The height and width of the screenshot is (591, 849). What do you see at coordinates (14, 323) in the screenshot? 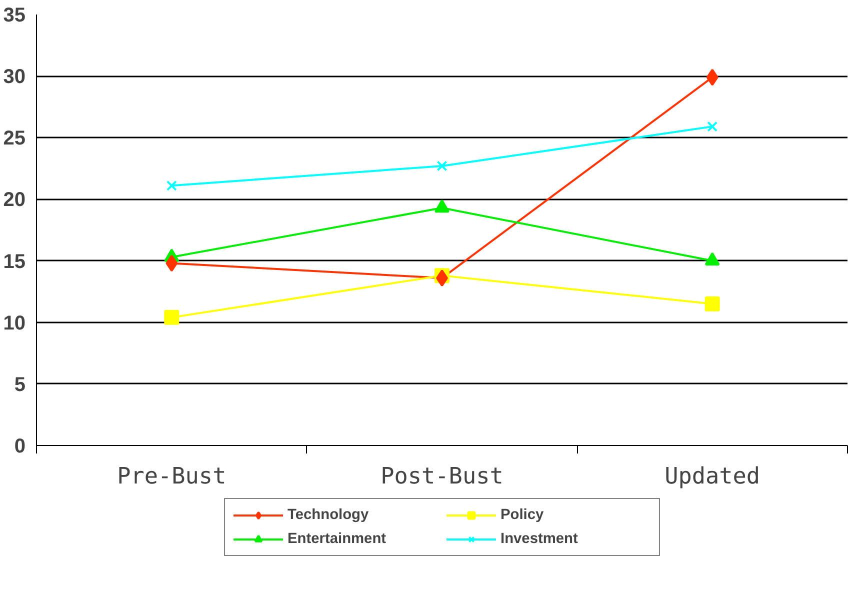
I see `y-tick-label: 10` at bounding box center [14, 323].